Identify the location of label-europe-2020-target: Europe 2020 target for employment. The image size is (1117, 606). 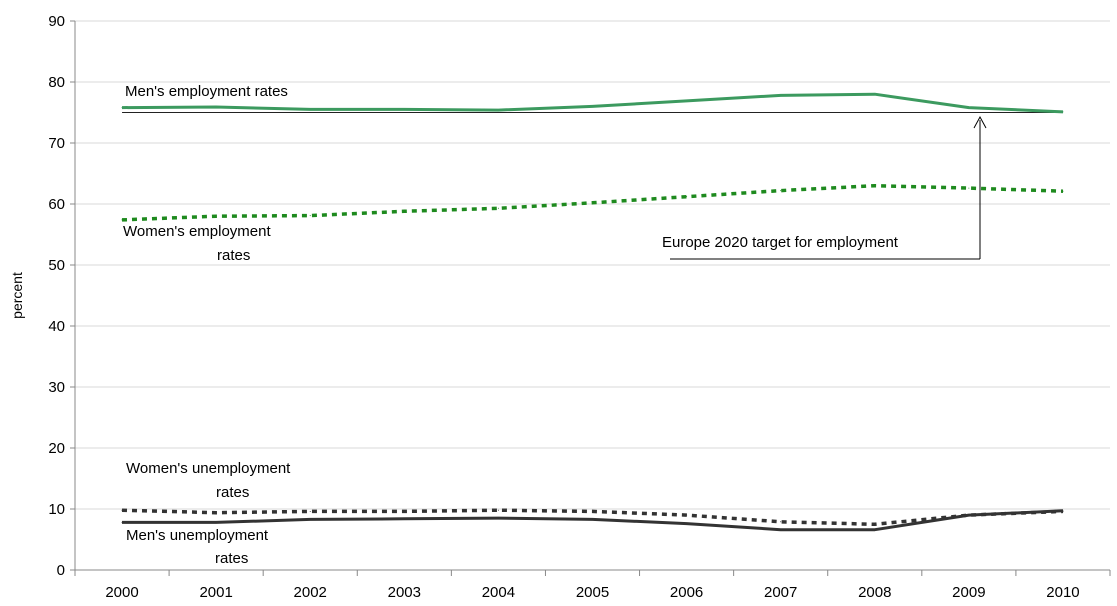
(780, 242).